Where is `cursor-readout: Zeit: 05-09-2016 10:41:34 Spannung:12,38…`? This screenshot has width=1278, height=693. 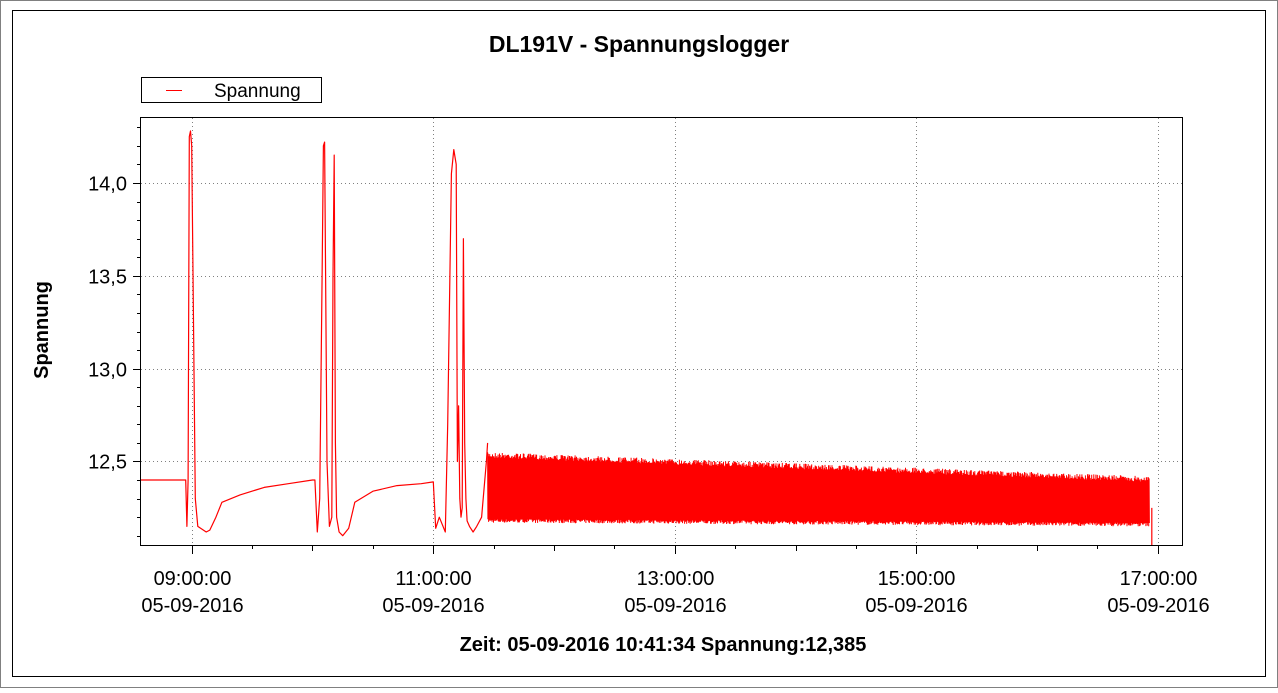
cursor-readout: Zeit: 05-09-2016 10:41:34 Spannung:12,38… is located at coordinates (663, 645).